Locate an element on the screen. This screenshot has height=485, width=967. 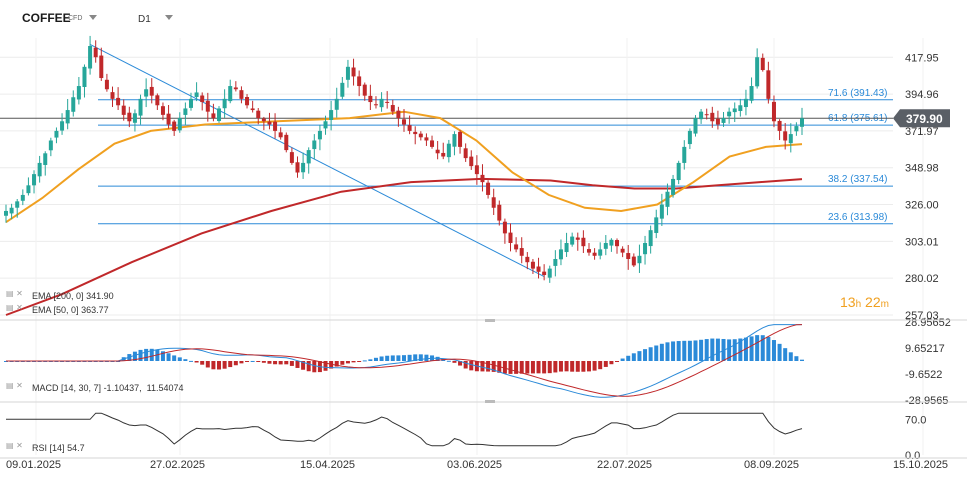
candle-countdown: 13h 22m is located at coordinates (864, 302).